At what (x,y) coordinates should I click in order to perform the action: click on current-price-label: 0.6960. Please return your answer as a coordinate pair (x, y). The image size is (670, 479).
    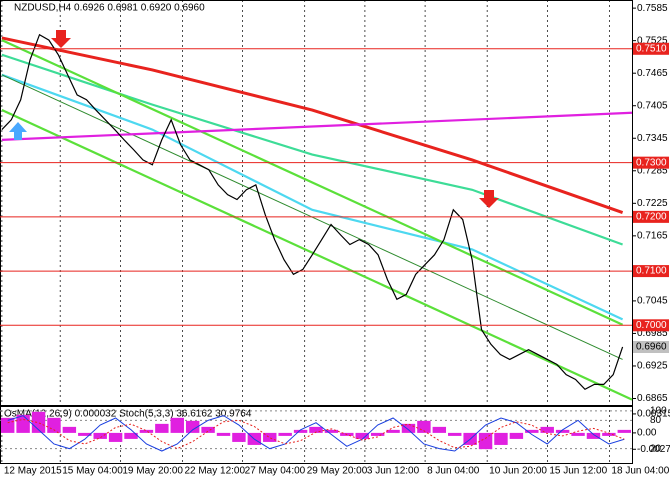
    Looking at the image, I should click on (651, 347).